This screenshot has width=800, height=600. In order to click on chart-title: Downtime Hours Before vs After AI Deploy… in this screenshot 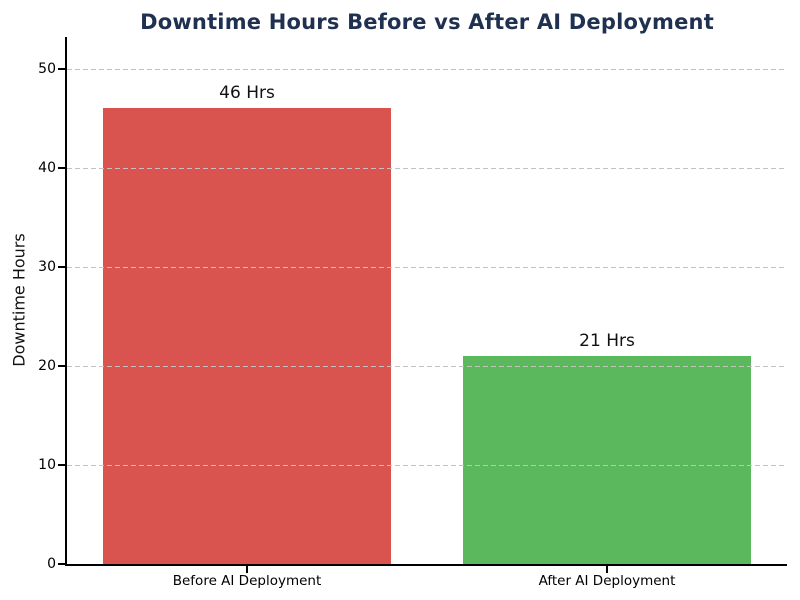, I will do `click(427, 22)`.